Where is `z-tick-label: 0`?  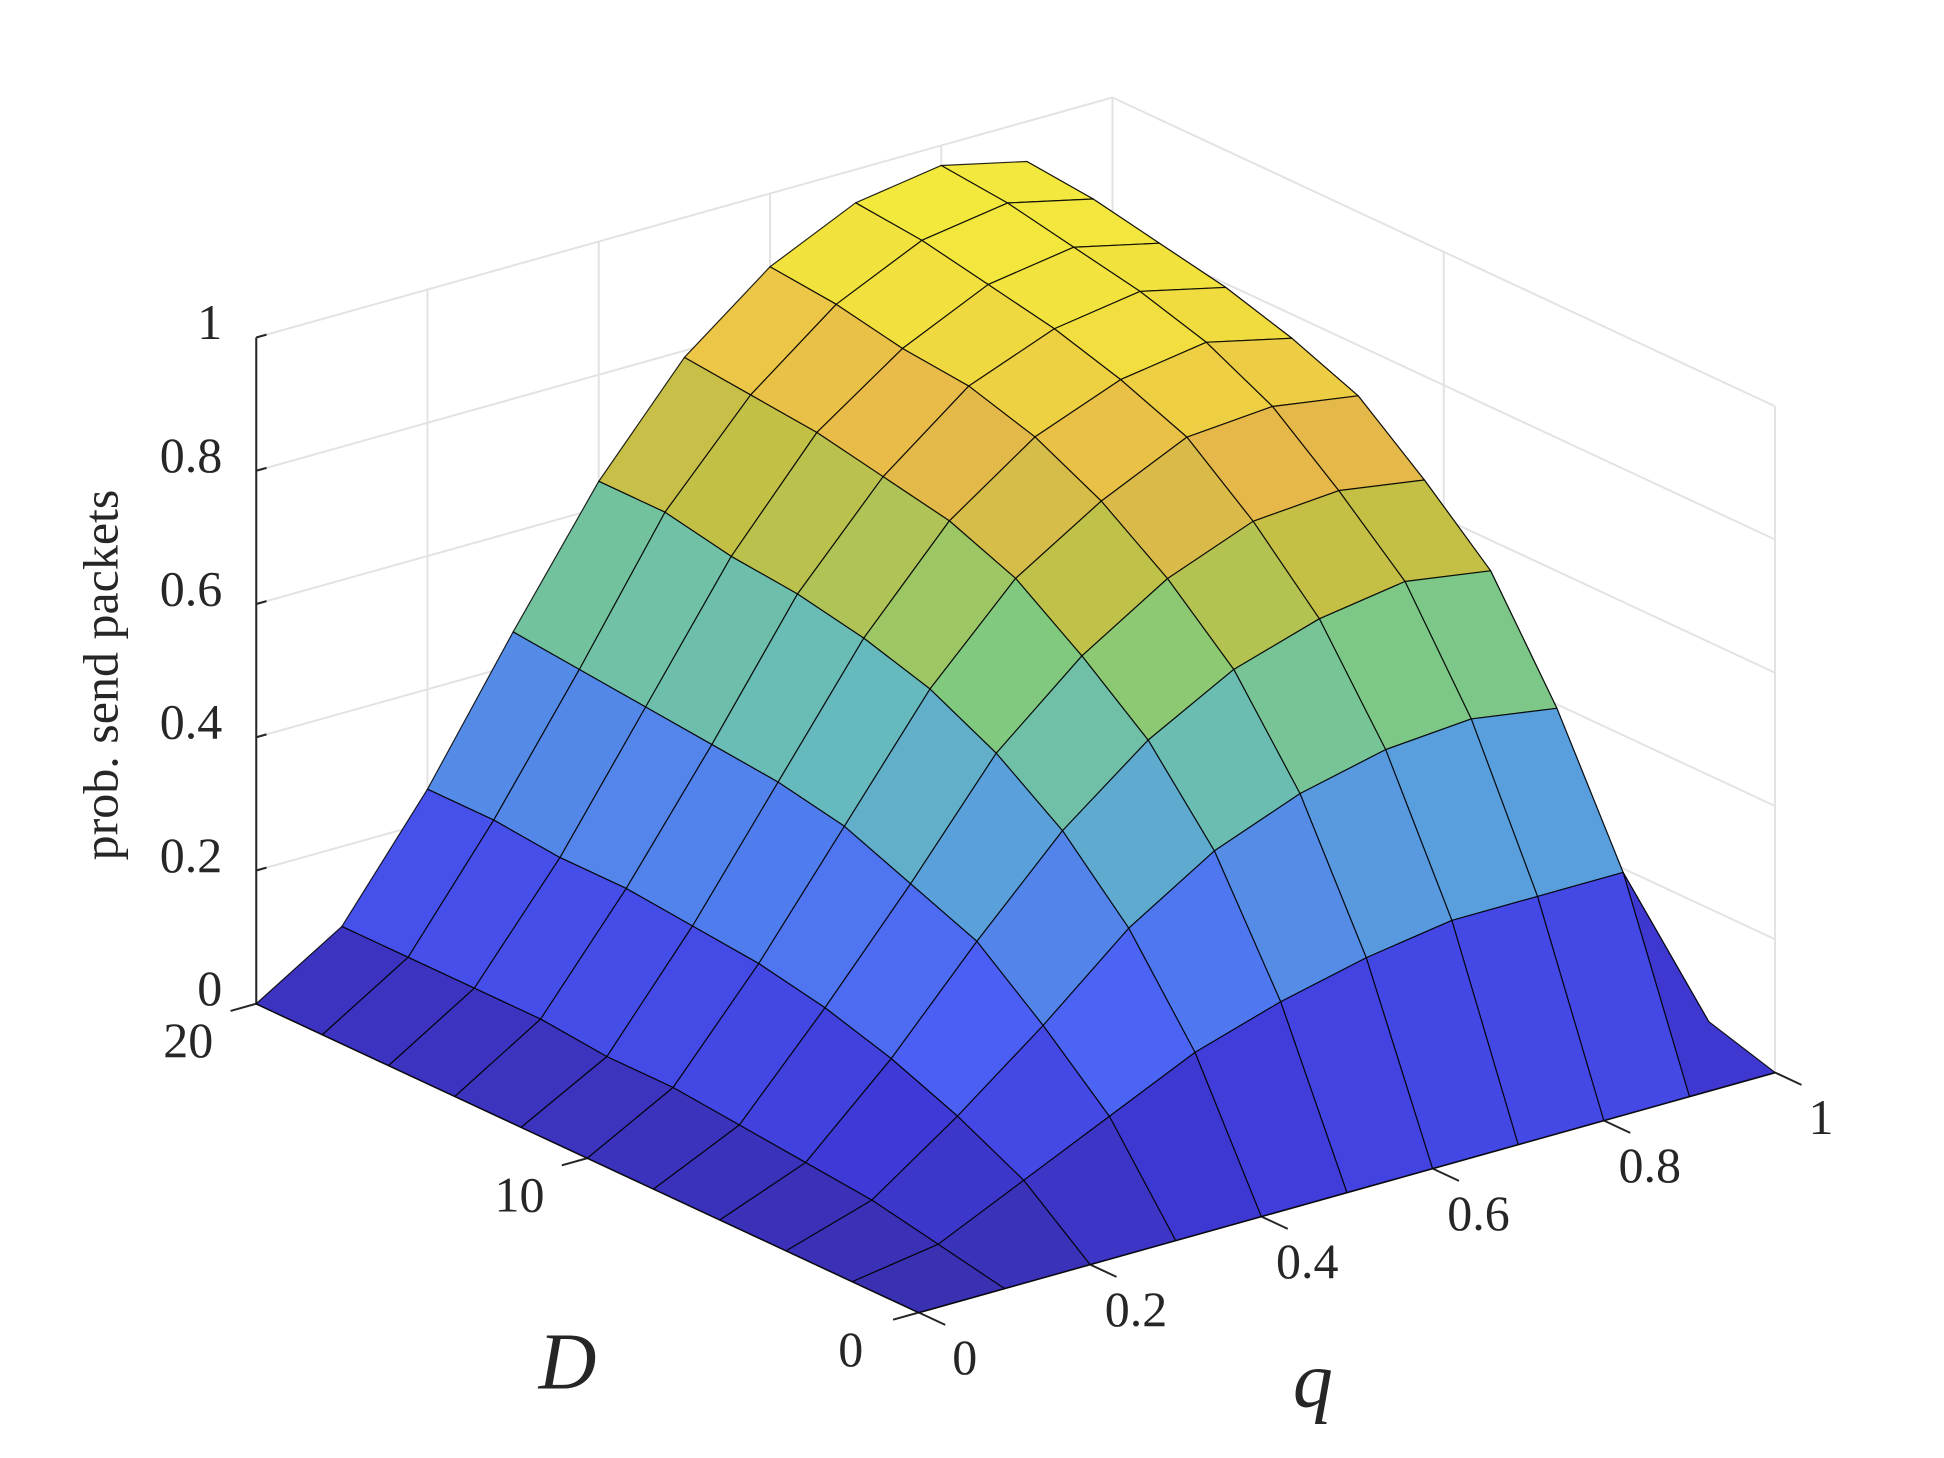
z-tick-label: 0 is located at coordinates (209, 988).